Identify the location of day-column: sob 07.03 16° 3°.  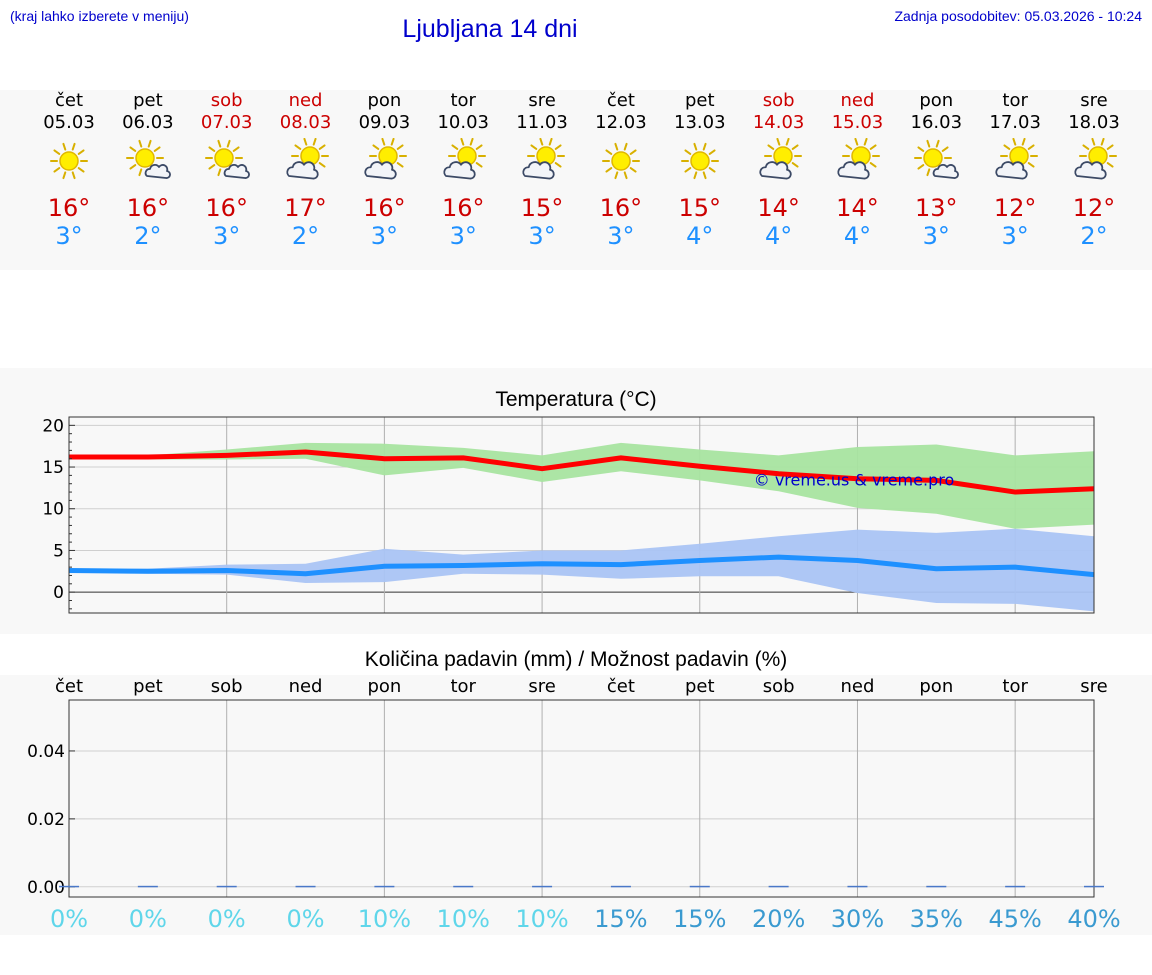
(227, 170).